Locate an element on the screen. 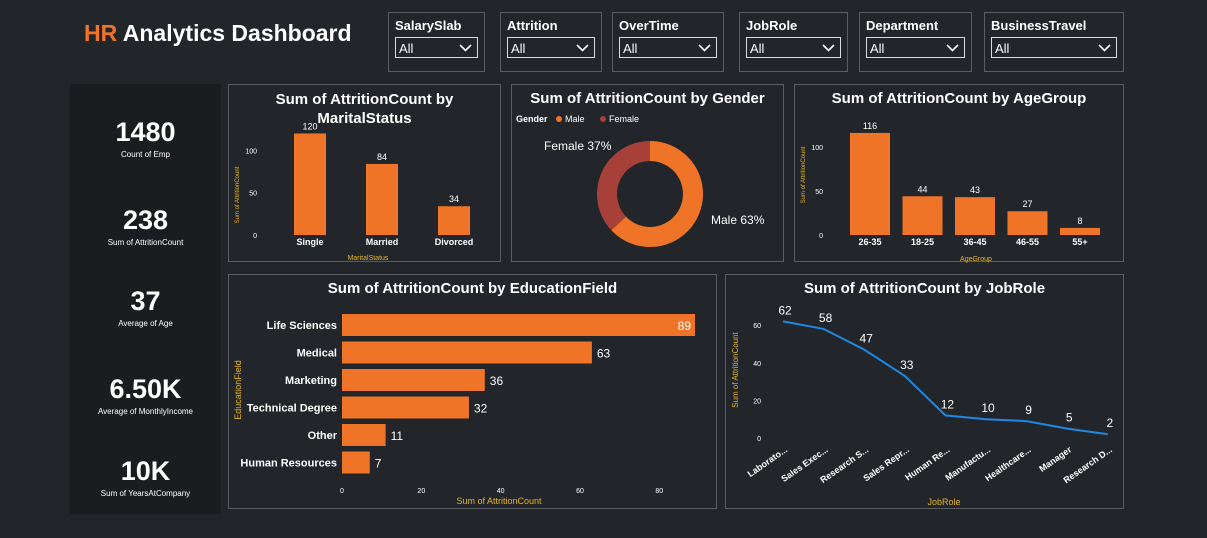  series-line is located at coordinates (945, 378).